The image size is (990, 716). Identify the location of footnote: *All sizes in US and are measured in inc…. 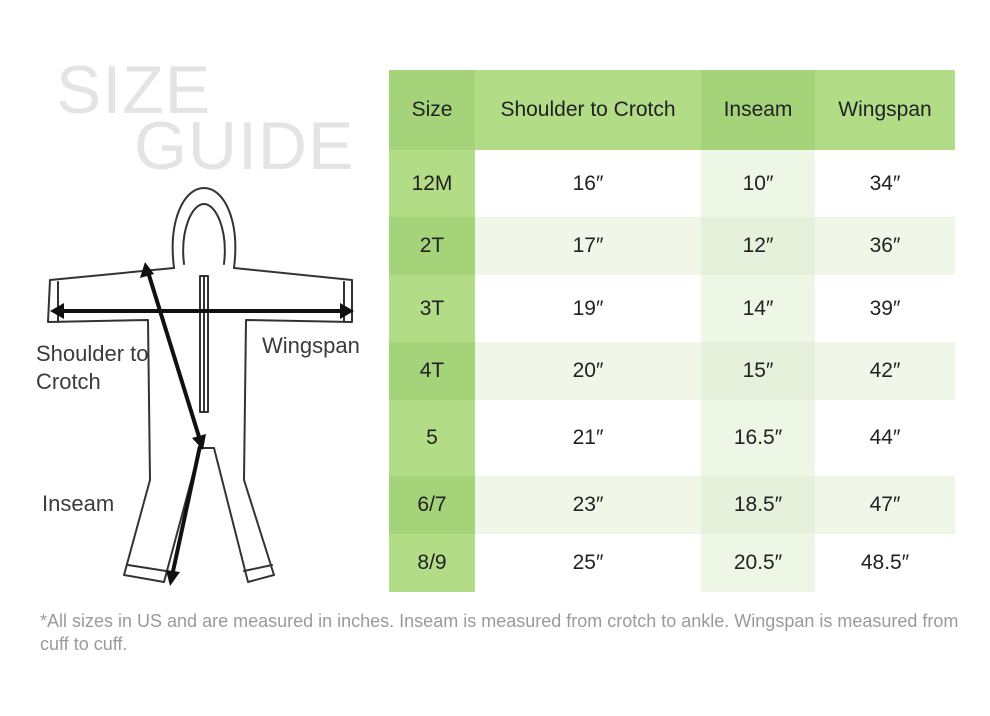
(499, 633).